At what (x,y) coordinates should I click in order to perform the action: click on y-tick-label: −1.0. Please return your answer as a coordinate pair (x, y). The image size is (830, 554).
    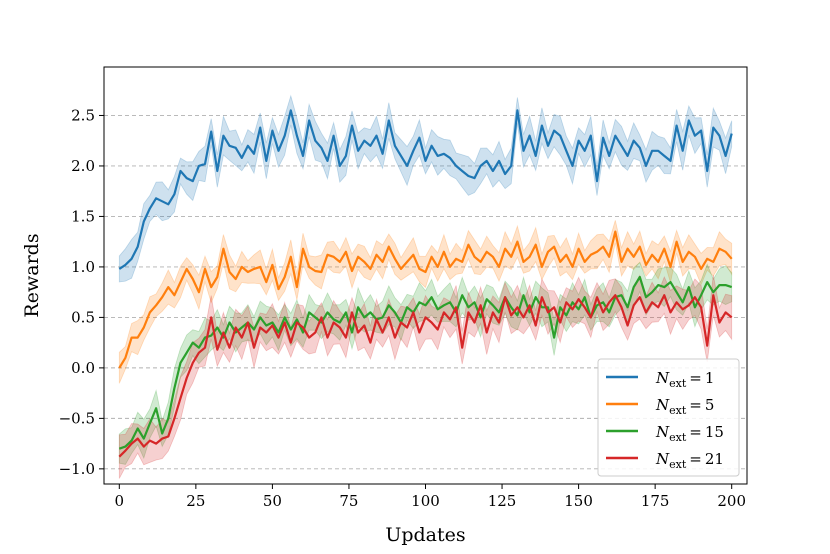
    Looking at the image, I should click on (77, 469).